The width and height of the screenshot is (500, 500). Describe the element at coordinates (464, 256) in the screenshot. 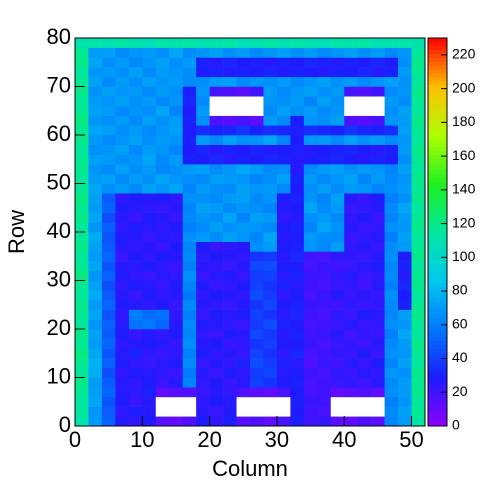

I see `colorbar-tick-label: 100` at that location.